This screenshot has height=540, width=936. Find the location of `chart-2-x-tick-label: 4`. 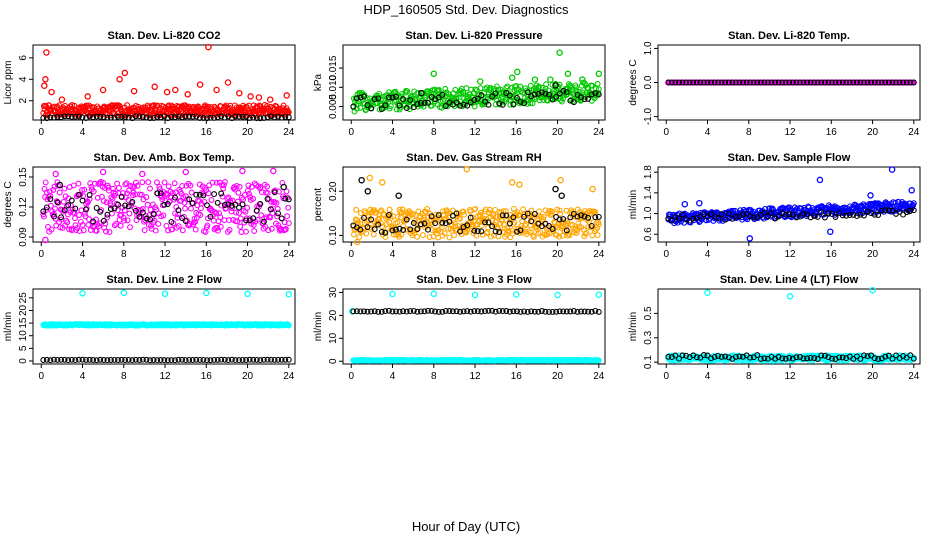

chart-2-x-tick-label: 4 is located at coordinates (708, 132).